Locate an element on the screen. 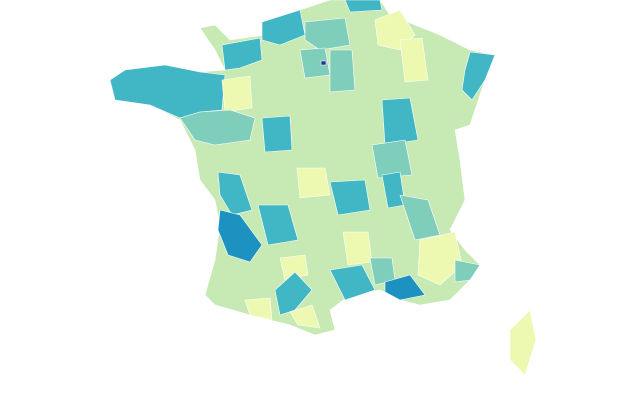 Image resolution: width=640 pixels, height=400 pixels. cote-dor is located at coordinates (392, 159).